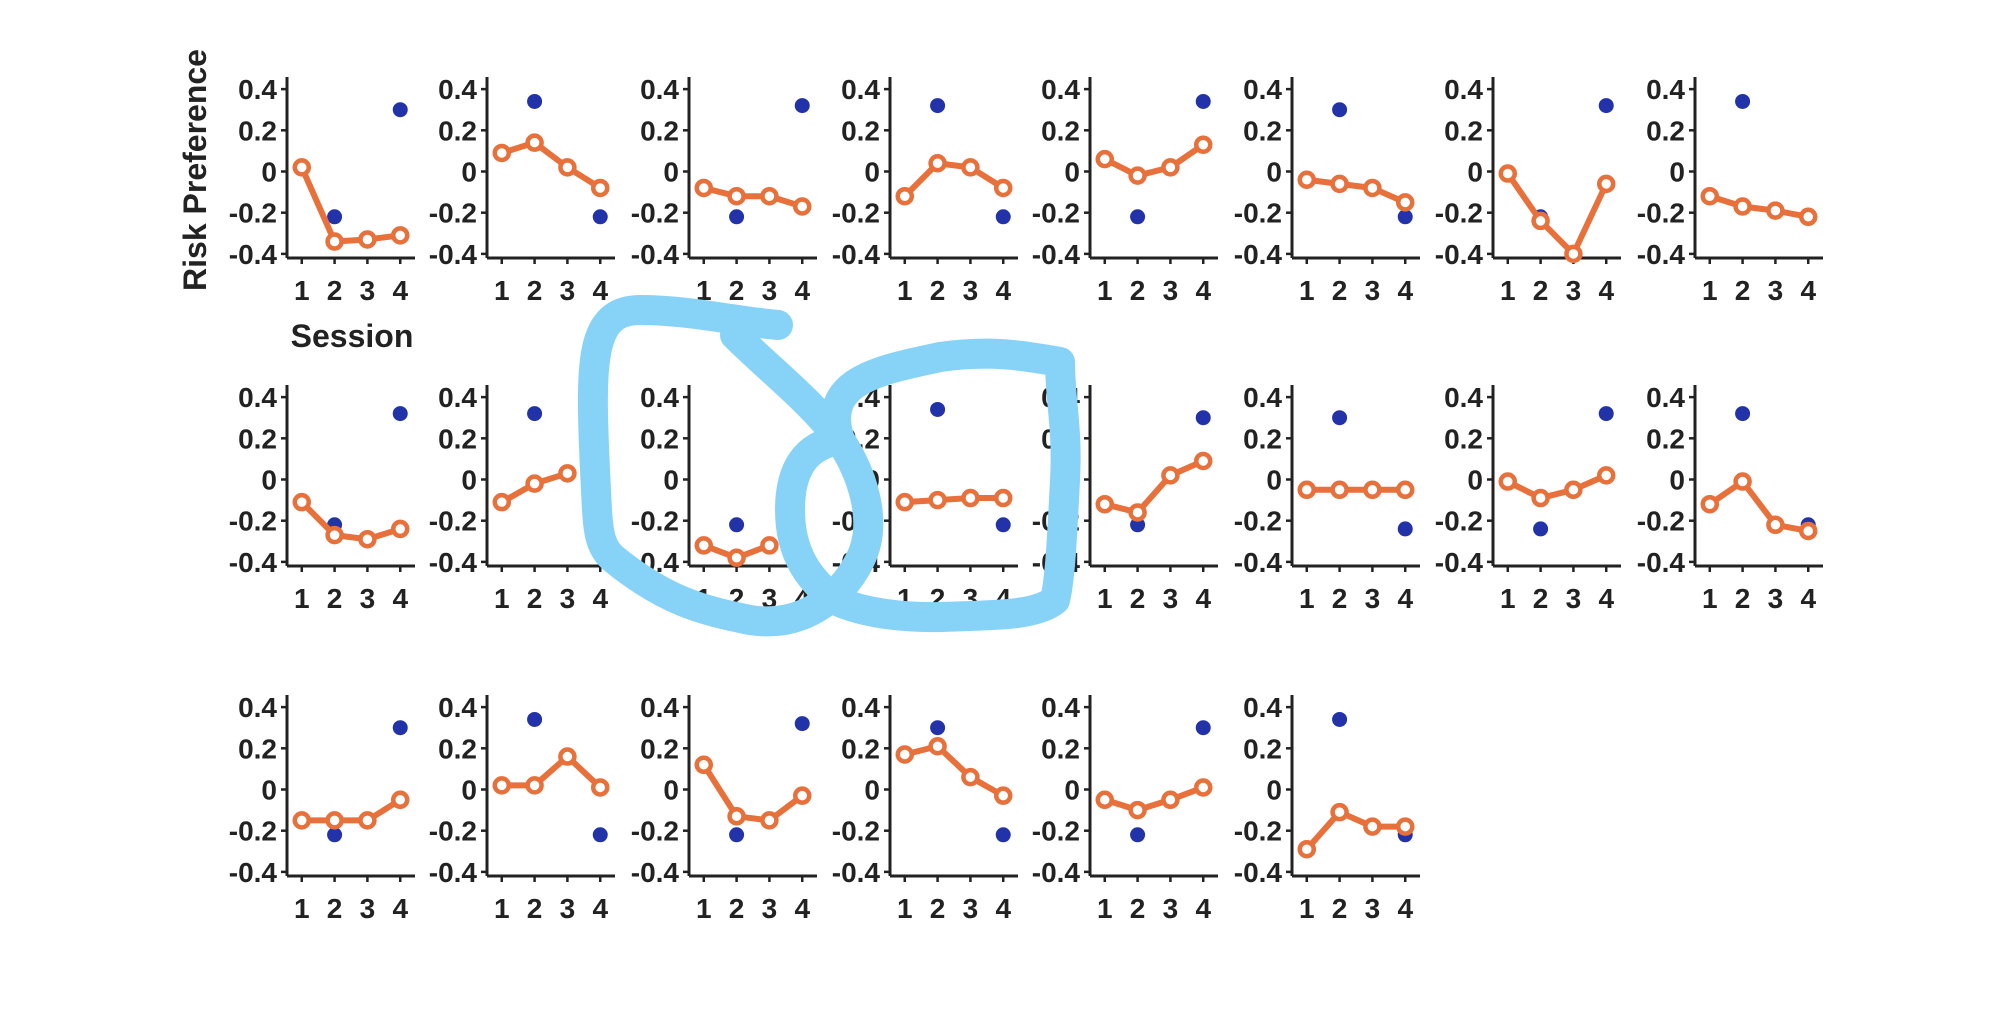 The height and width of the screenshot is (1016, 2000). Describe the element at coordinates (322, 808) in the screenshot. I see `panel-17: 0.4 0.2 0 -0.2 -0.4 1 2 3 4` at that location.